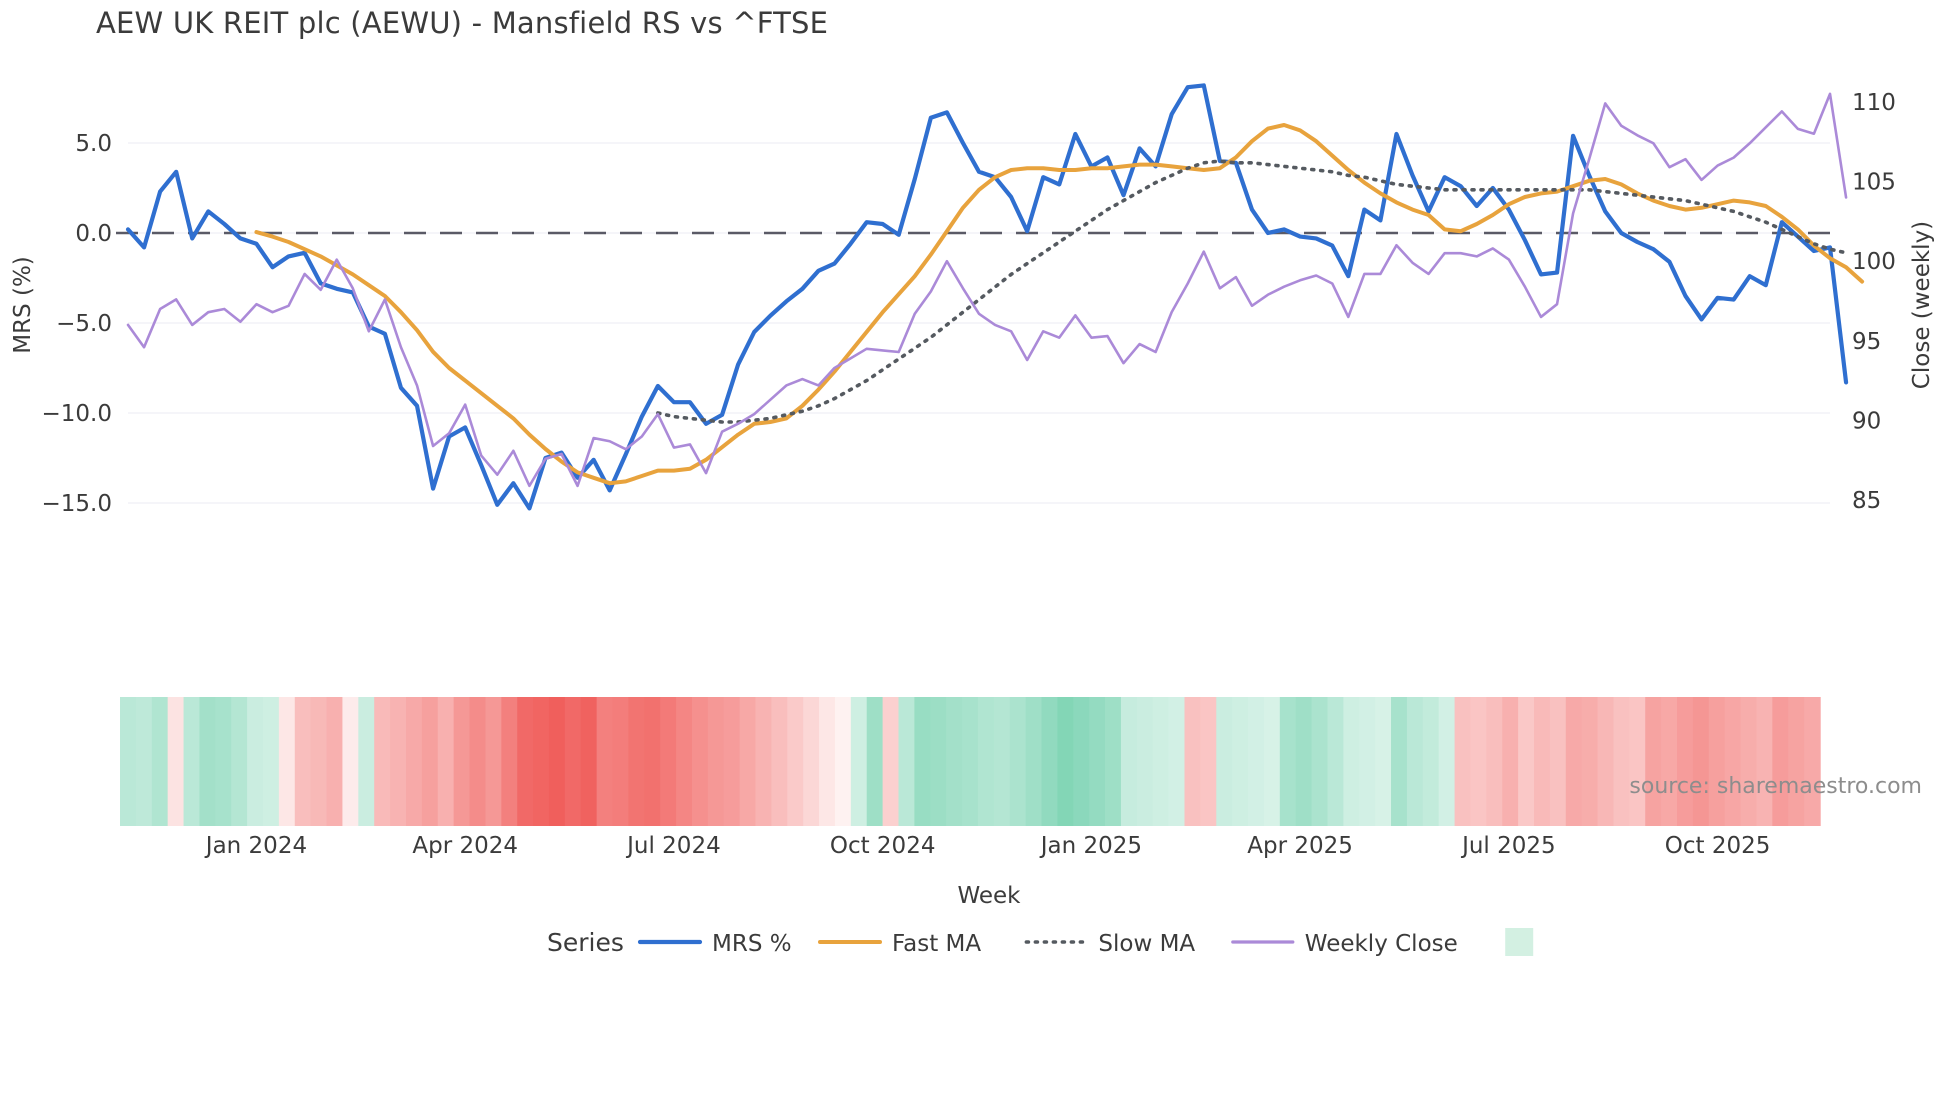  Describe the element at coordinates (1866, 342) in the screenshot. I see `y2-tick-label: 95` at that location.